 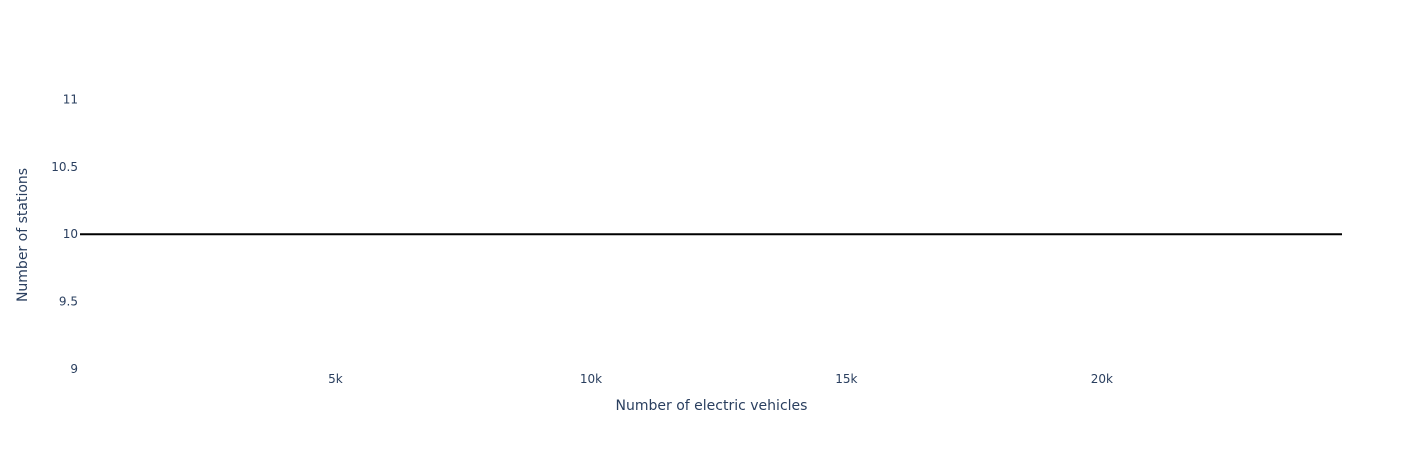 What do you see at coordinates (591, 379) in the screenshot?
I see `x-tick-label: 10k` at bounding box center [591, 379].